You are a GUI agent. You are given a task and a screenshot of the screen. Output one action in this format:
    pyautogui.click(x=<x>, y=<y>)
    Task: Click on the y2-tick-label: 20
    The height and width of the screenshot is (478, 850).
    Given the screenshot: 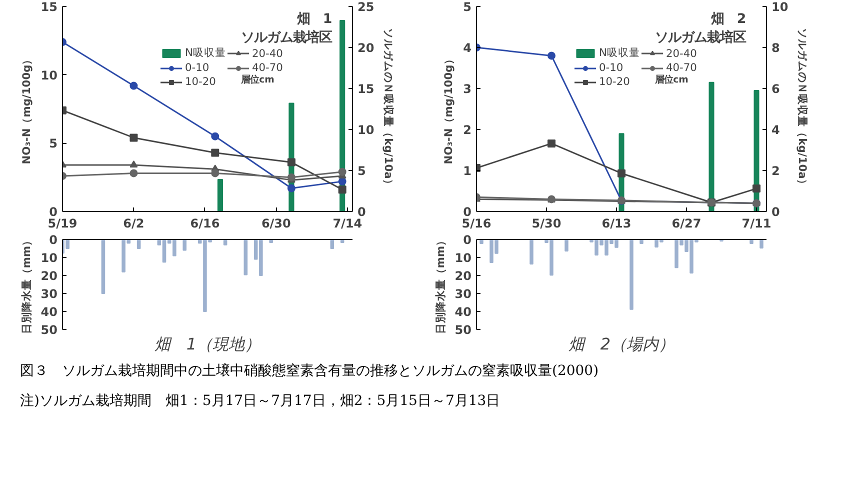 What is the action you would take?
    pyautogui.click(x=366, y=48)
    